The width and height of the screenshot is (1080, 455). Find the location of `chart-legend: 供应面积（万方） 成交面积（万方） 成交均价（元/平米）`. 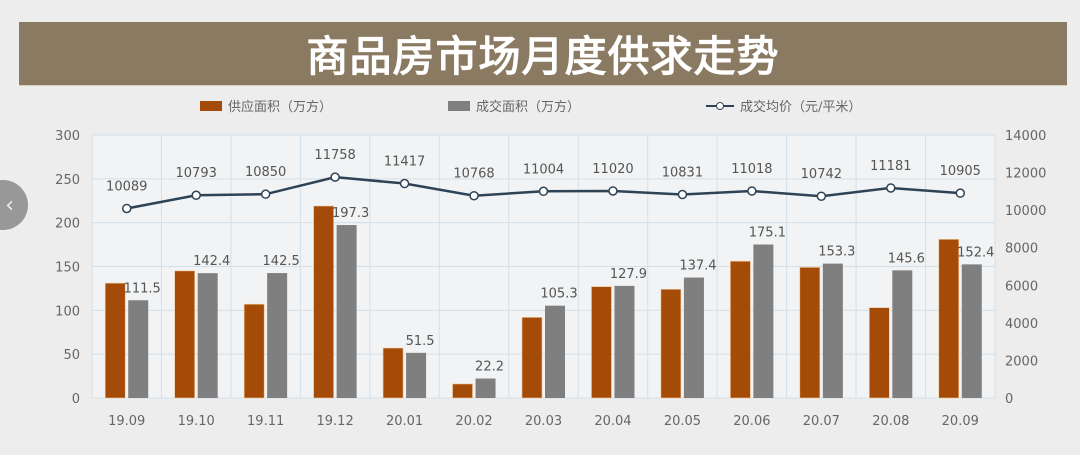

chart-legend: 供应面积（万方） 成交面积（万方） 成交均价（元/平米） is located at coordinates (540, 108).